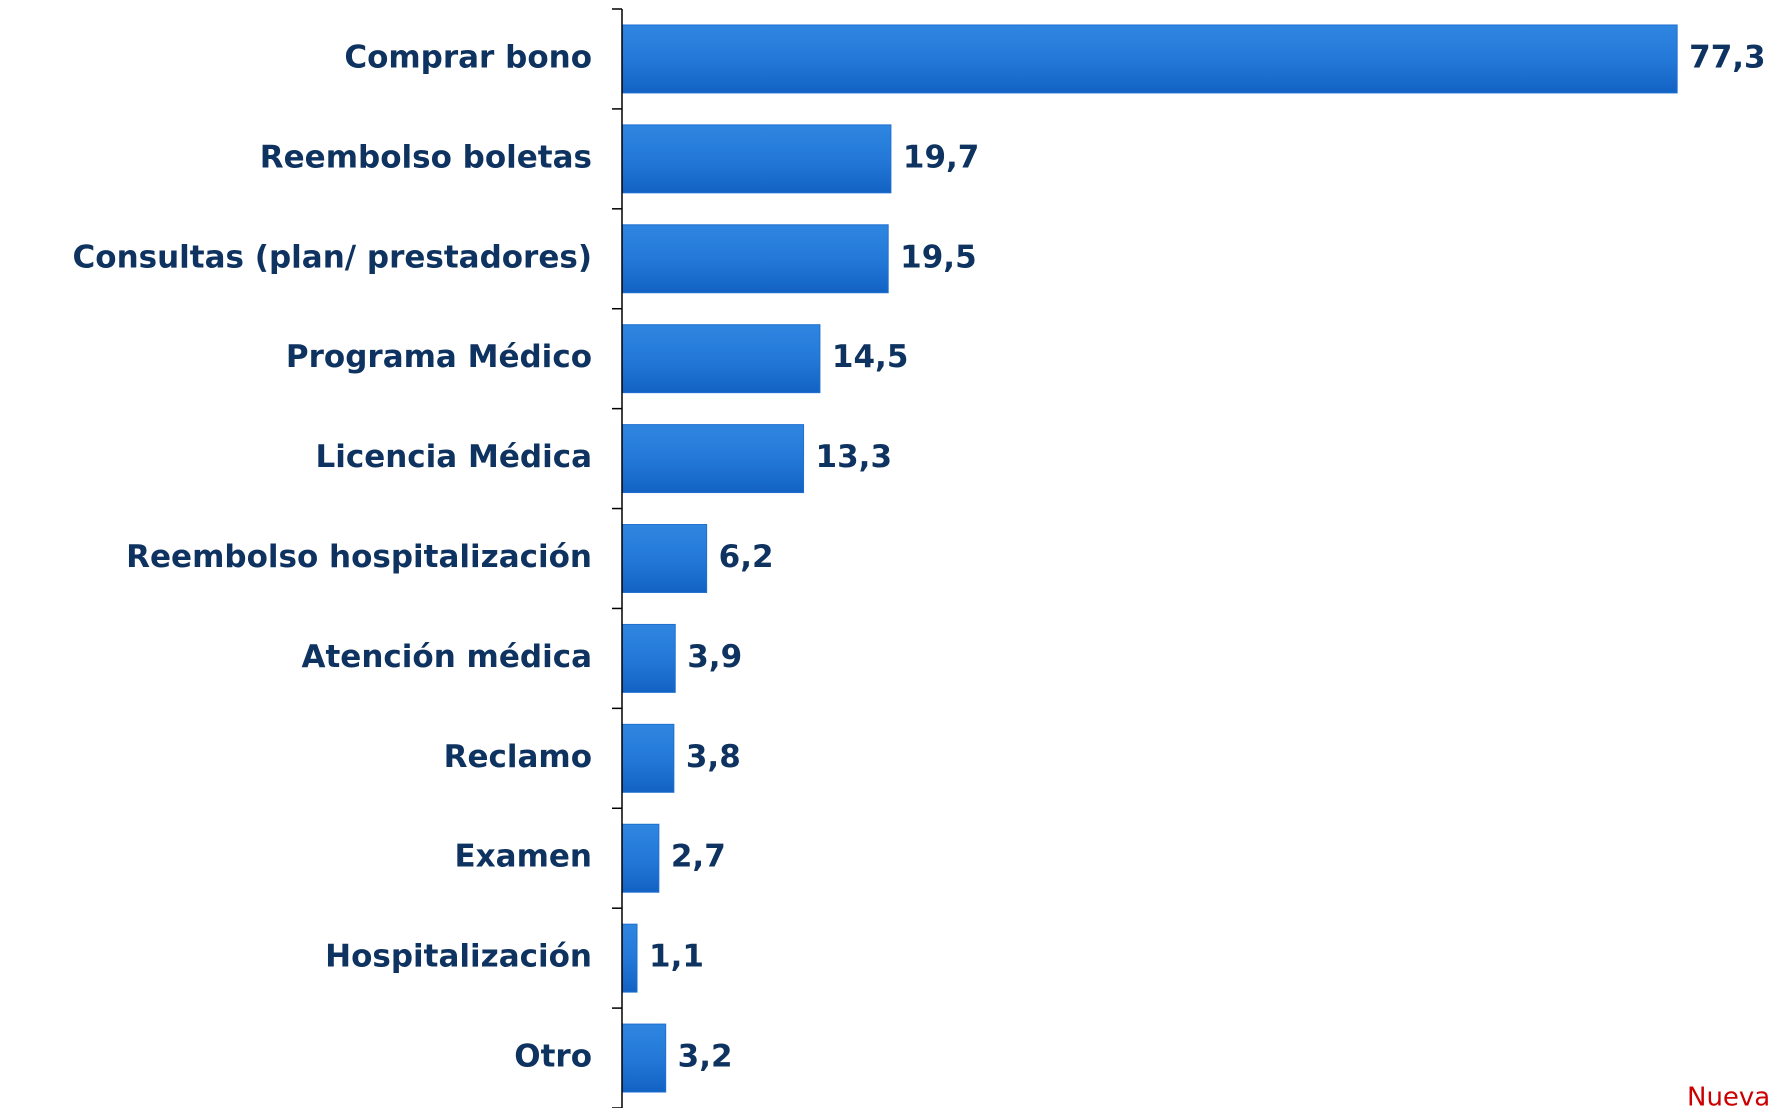  I want to click on value-label: 3,9, so click(714, 657).